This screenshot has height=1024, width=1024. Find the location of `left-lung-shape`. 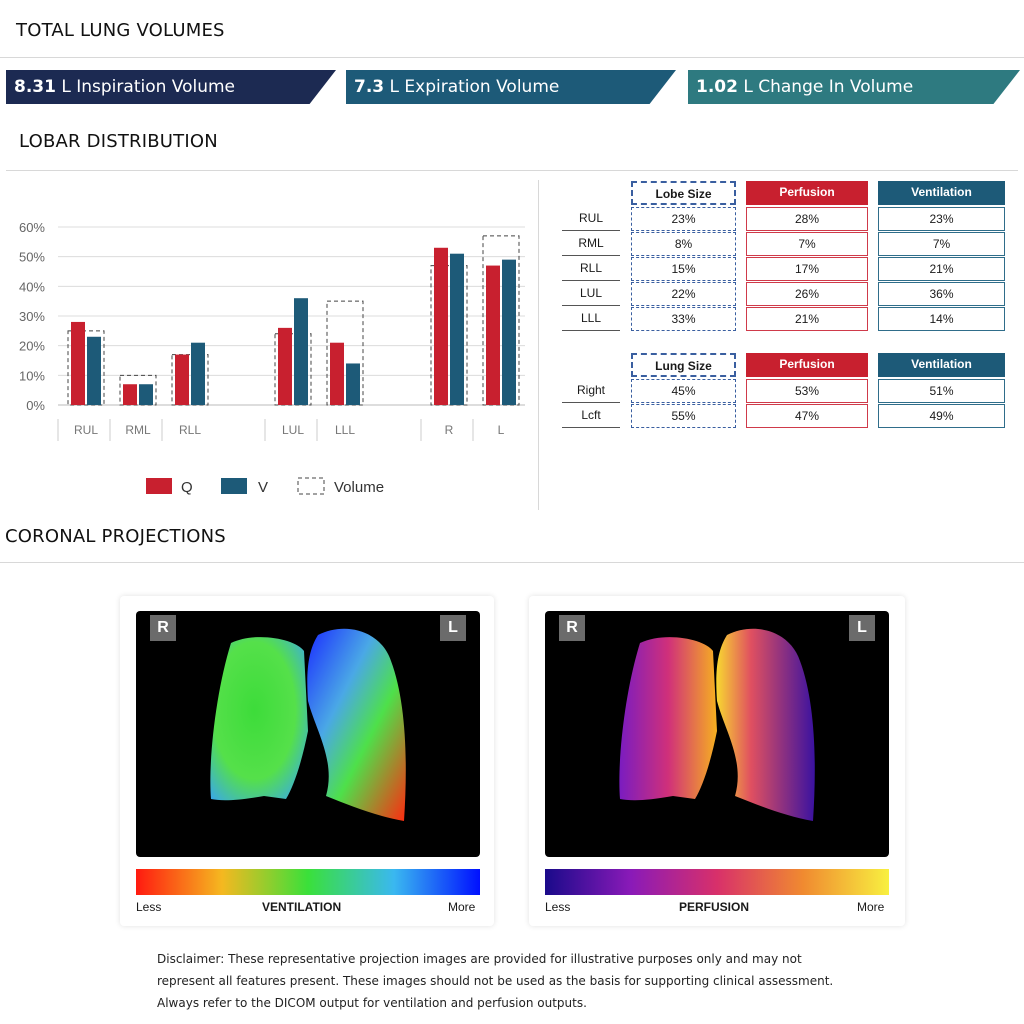

left-lung-shape is located at coordinates (765, 724).